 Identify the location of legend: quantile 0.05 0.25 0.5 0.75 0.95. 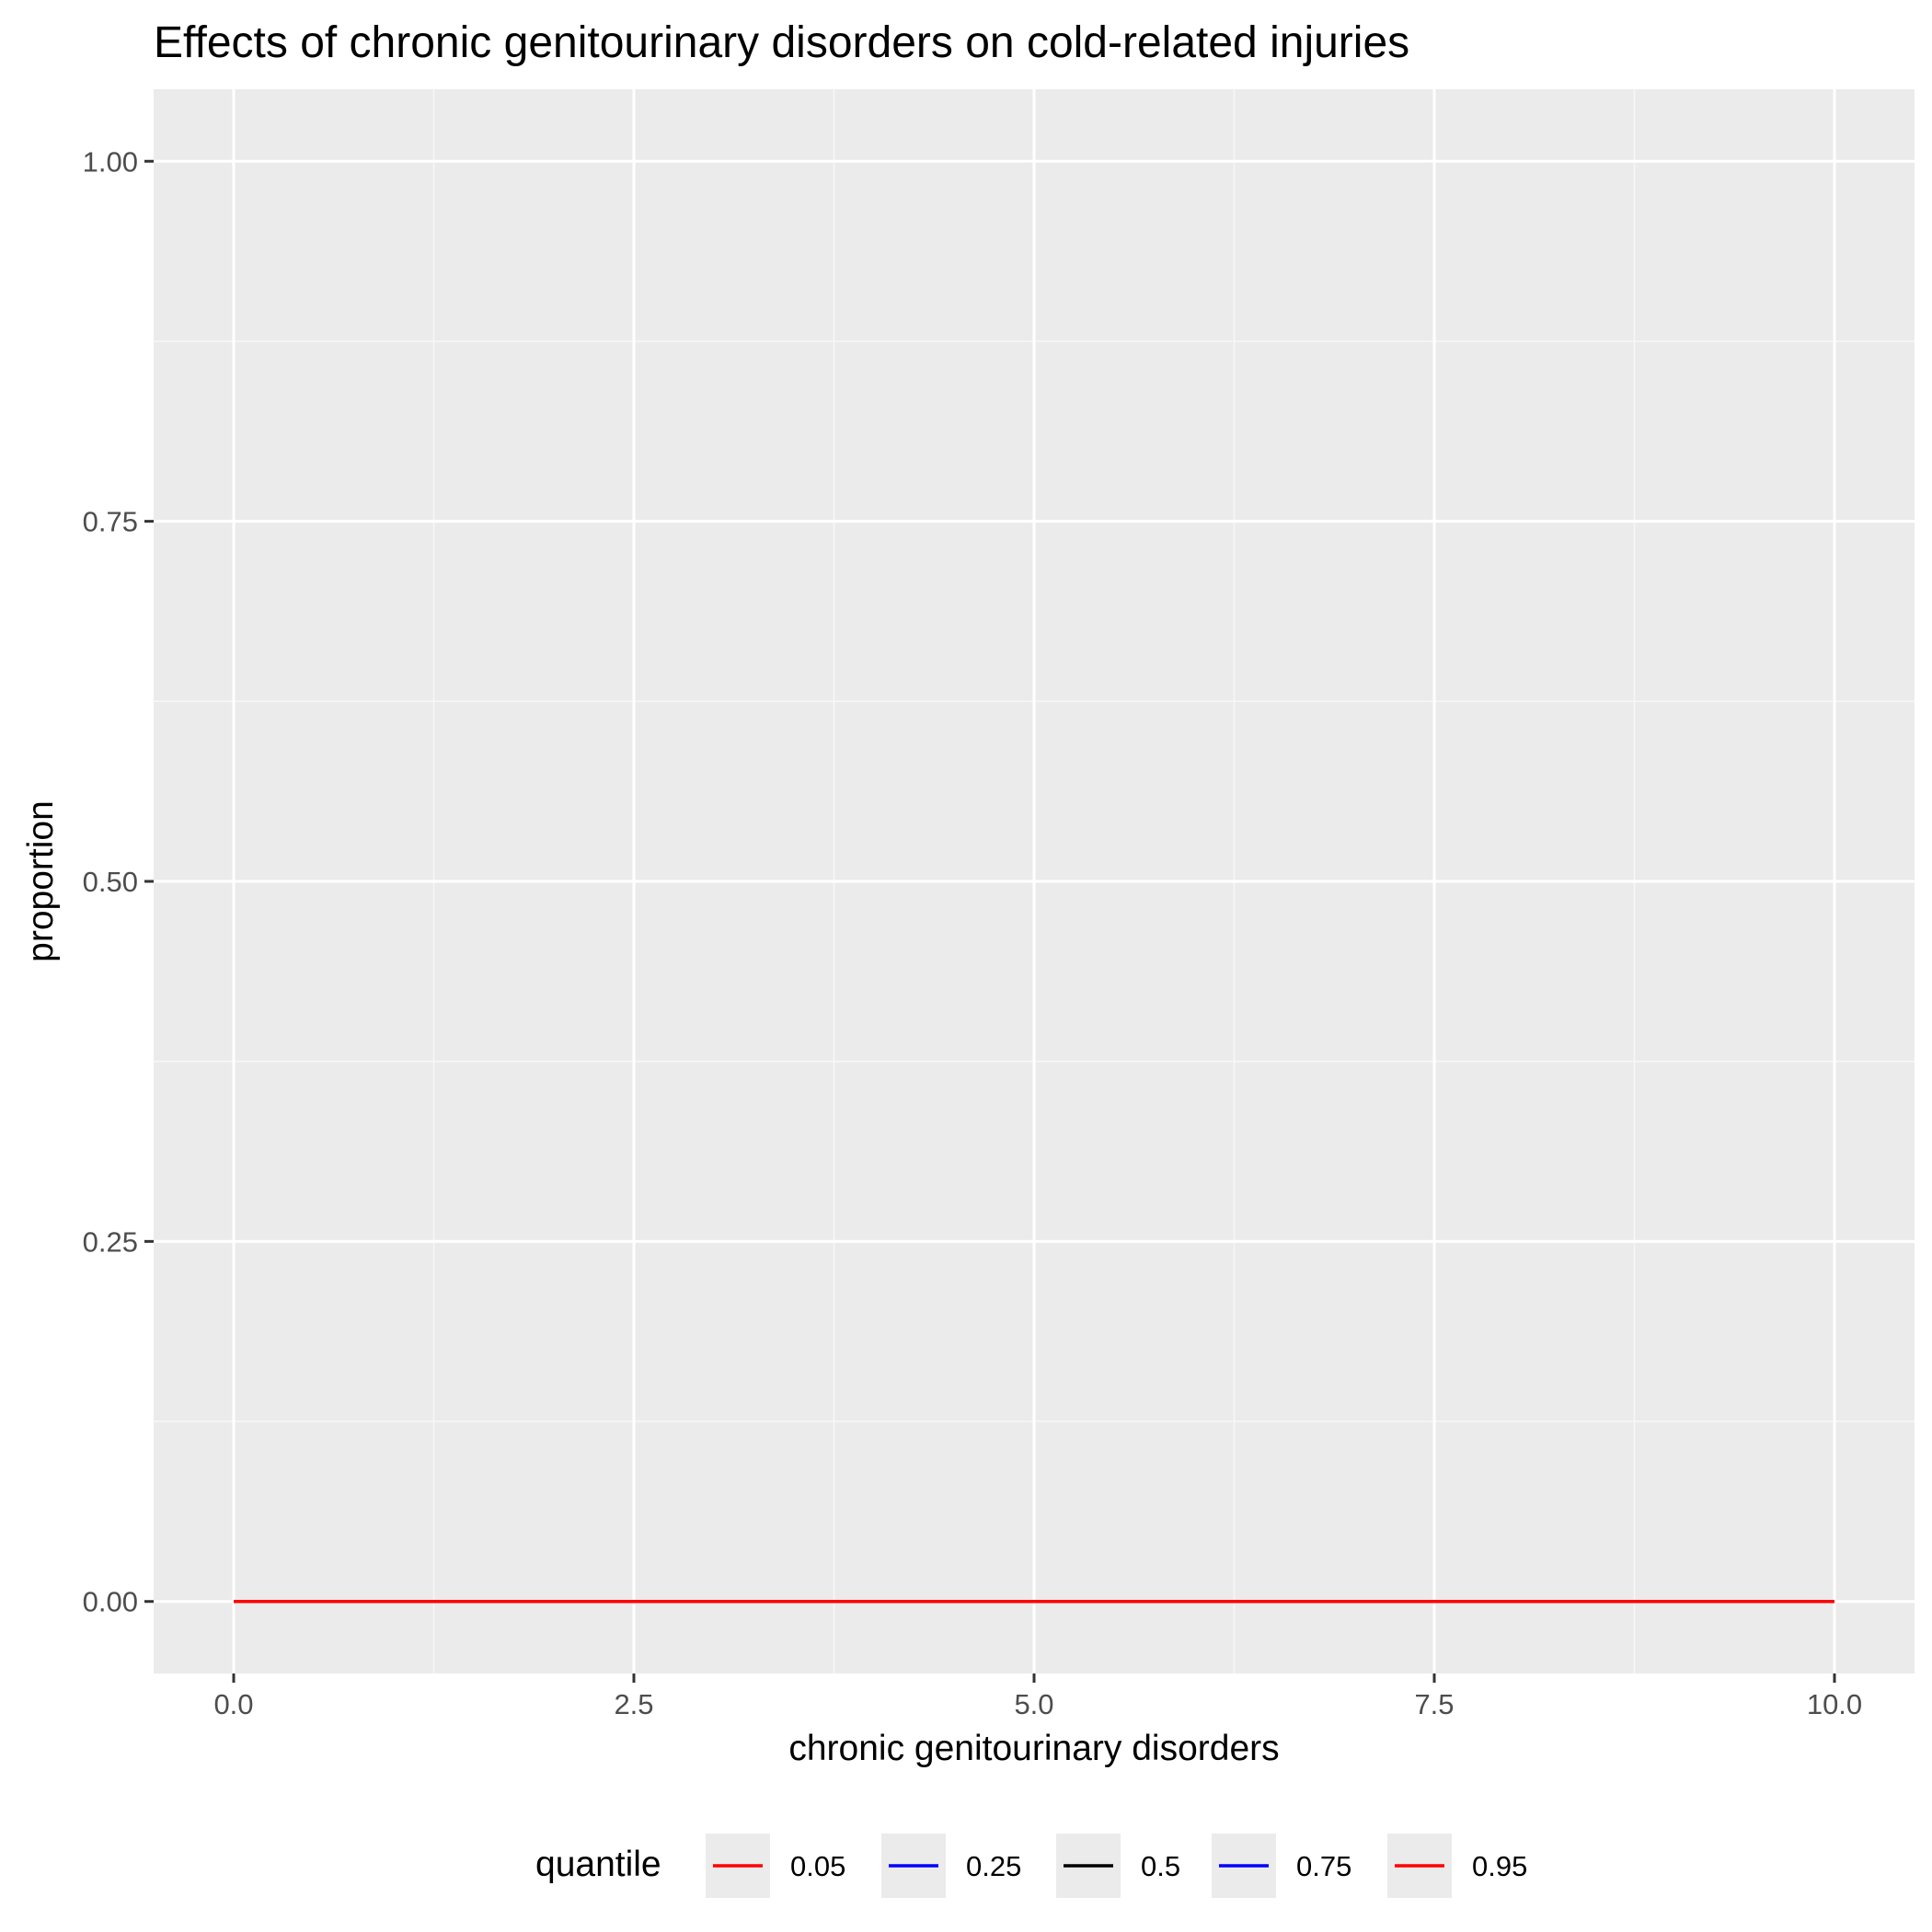
(1031, 1866).